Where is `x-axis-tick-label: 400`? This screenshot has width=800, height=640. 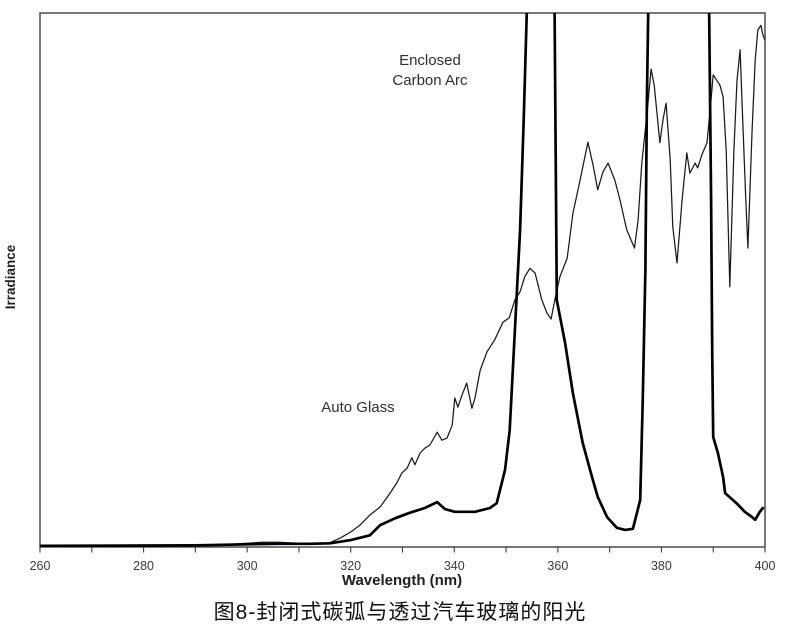
x-axis-tick-label: 400 is located at coordinates (765, 566).